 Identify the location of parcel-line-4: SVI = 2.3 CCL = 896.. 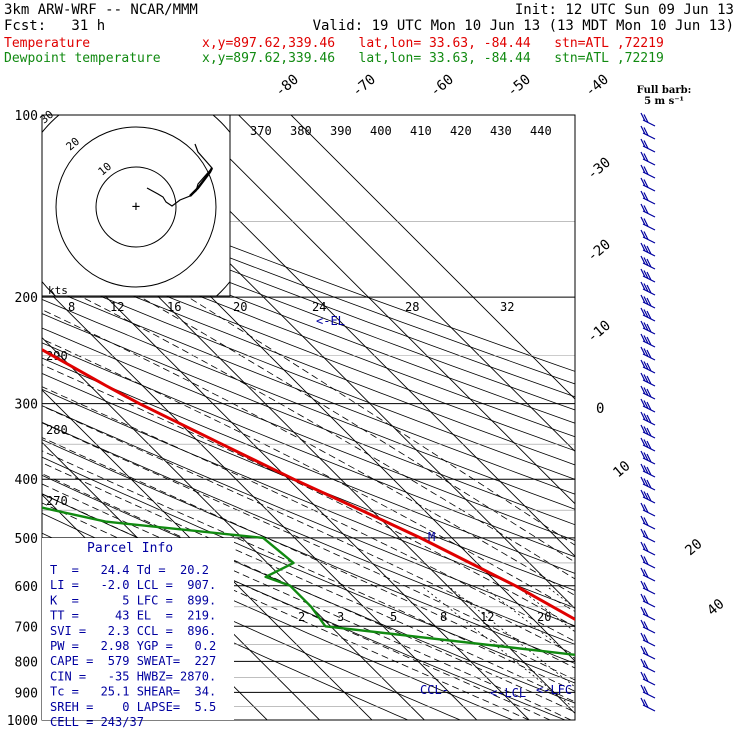
(133, 631).